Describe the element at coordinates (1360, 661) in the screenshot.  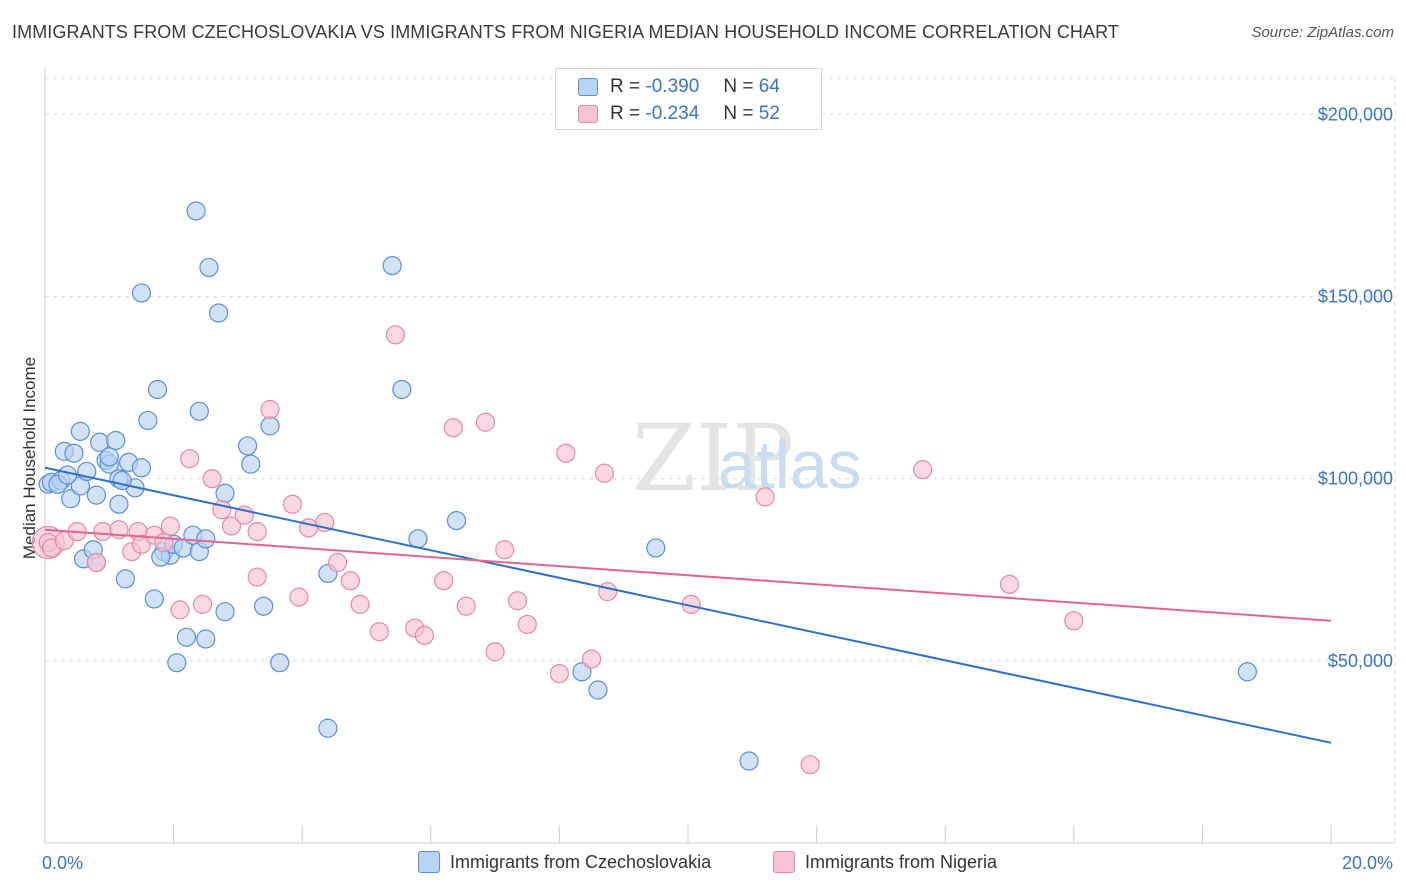
I see `y-tick-label: $50,000` at that location.